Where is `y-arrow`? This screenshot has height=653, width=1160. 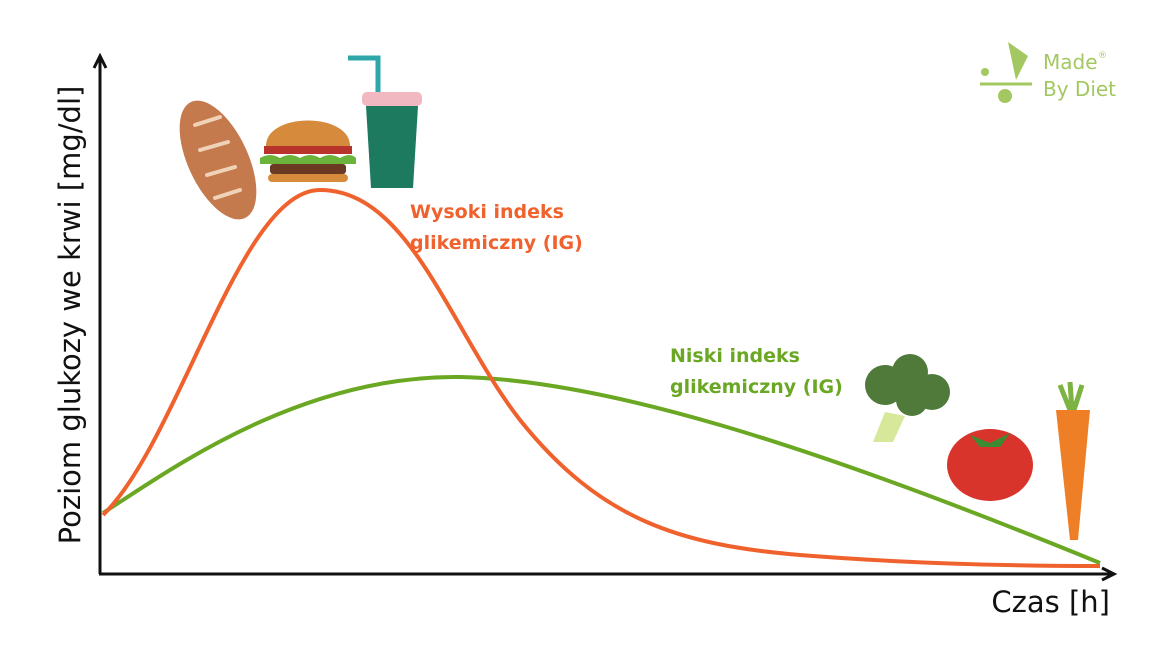 y-arrow is located at coordinates (100, 60).